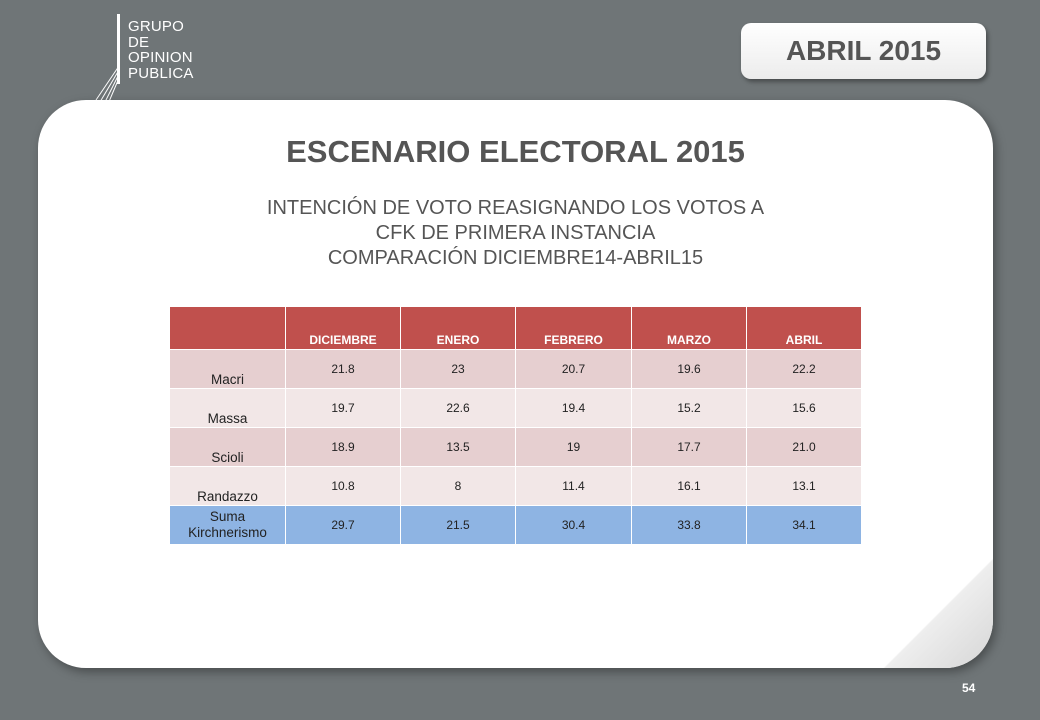 The image size is (1040, 720). Describe the element at coordinates (227, 328) in the screenshot. I see `header-cell-empty` at that location.